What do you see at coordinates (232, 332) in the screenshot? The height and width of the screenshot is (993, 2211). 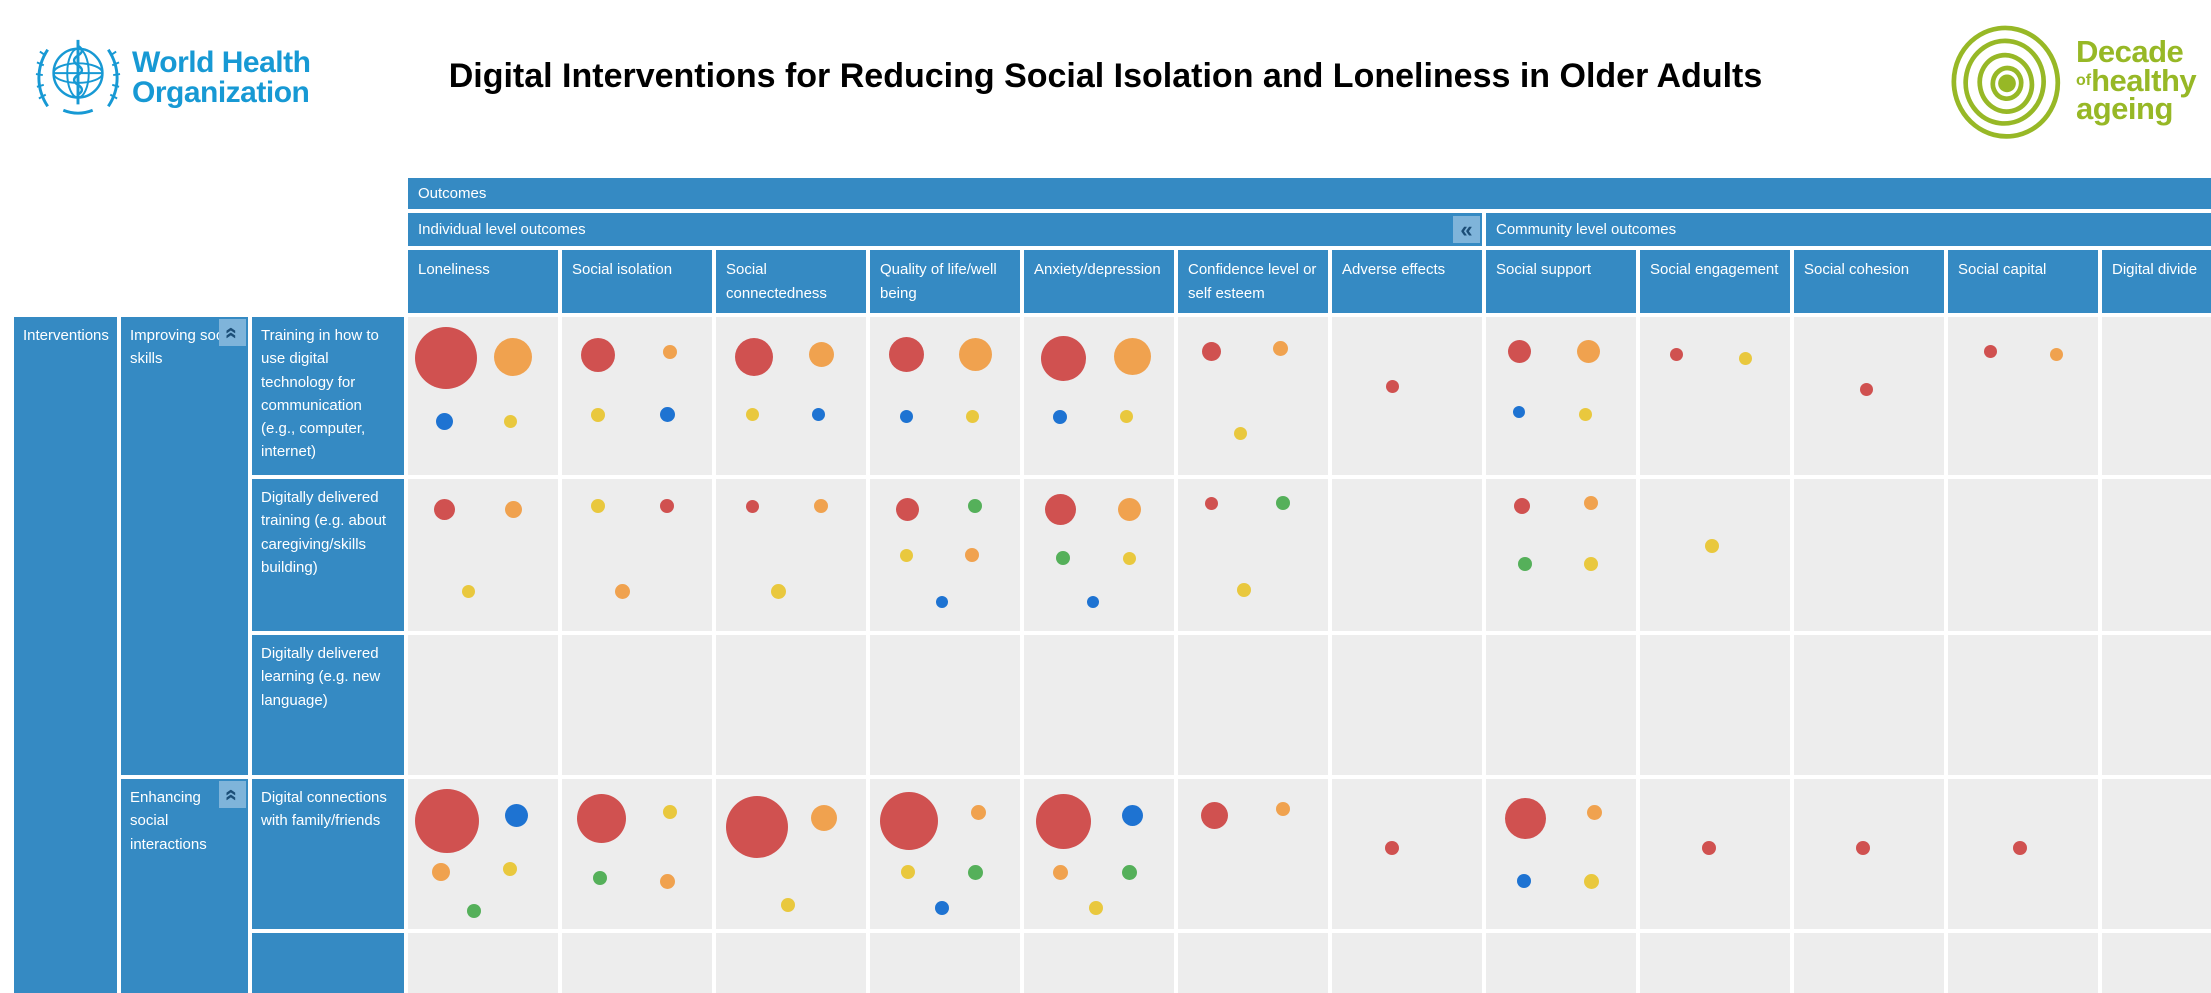 I see `collapse-group-improving-button: «` at bounding box center [232, 332].